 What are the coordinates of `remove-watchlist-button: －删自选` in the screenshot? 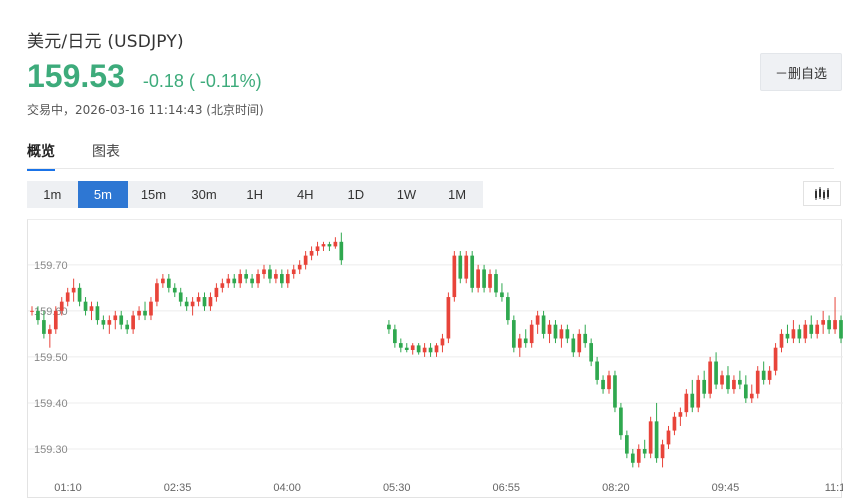 It's located at (801, 72).